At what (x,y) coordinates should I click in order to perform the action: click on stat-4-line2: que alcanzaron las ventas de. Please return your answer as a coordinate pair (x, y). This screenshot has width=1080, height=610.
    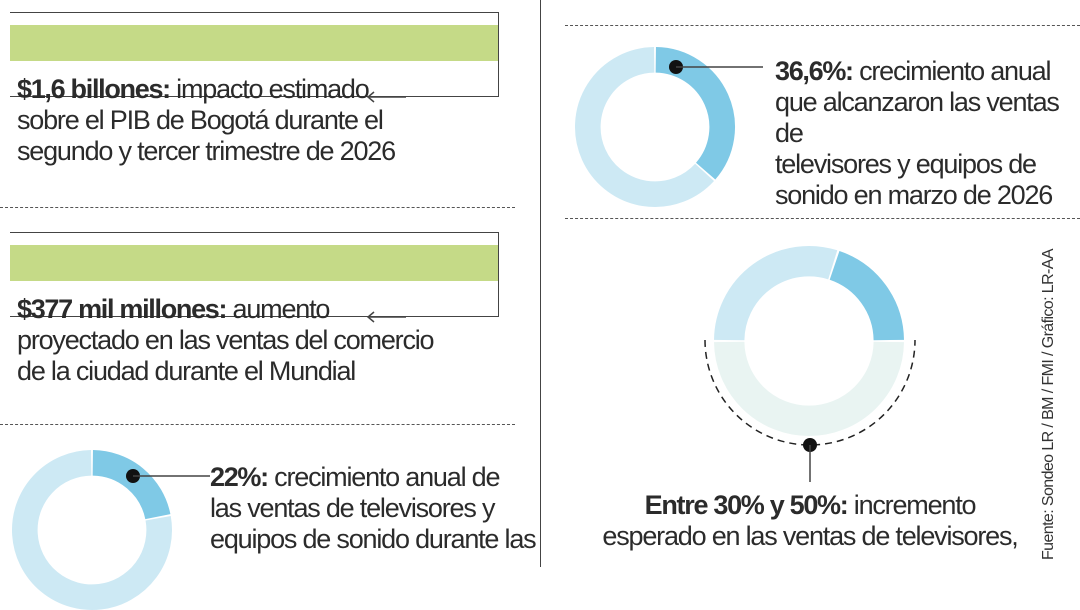
    Looking at the image, I should click on (917, 117).